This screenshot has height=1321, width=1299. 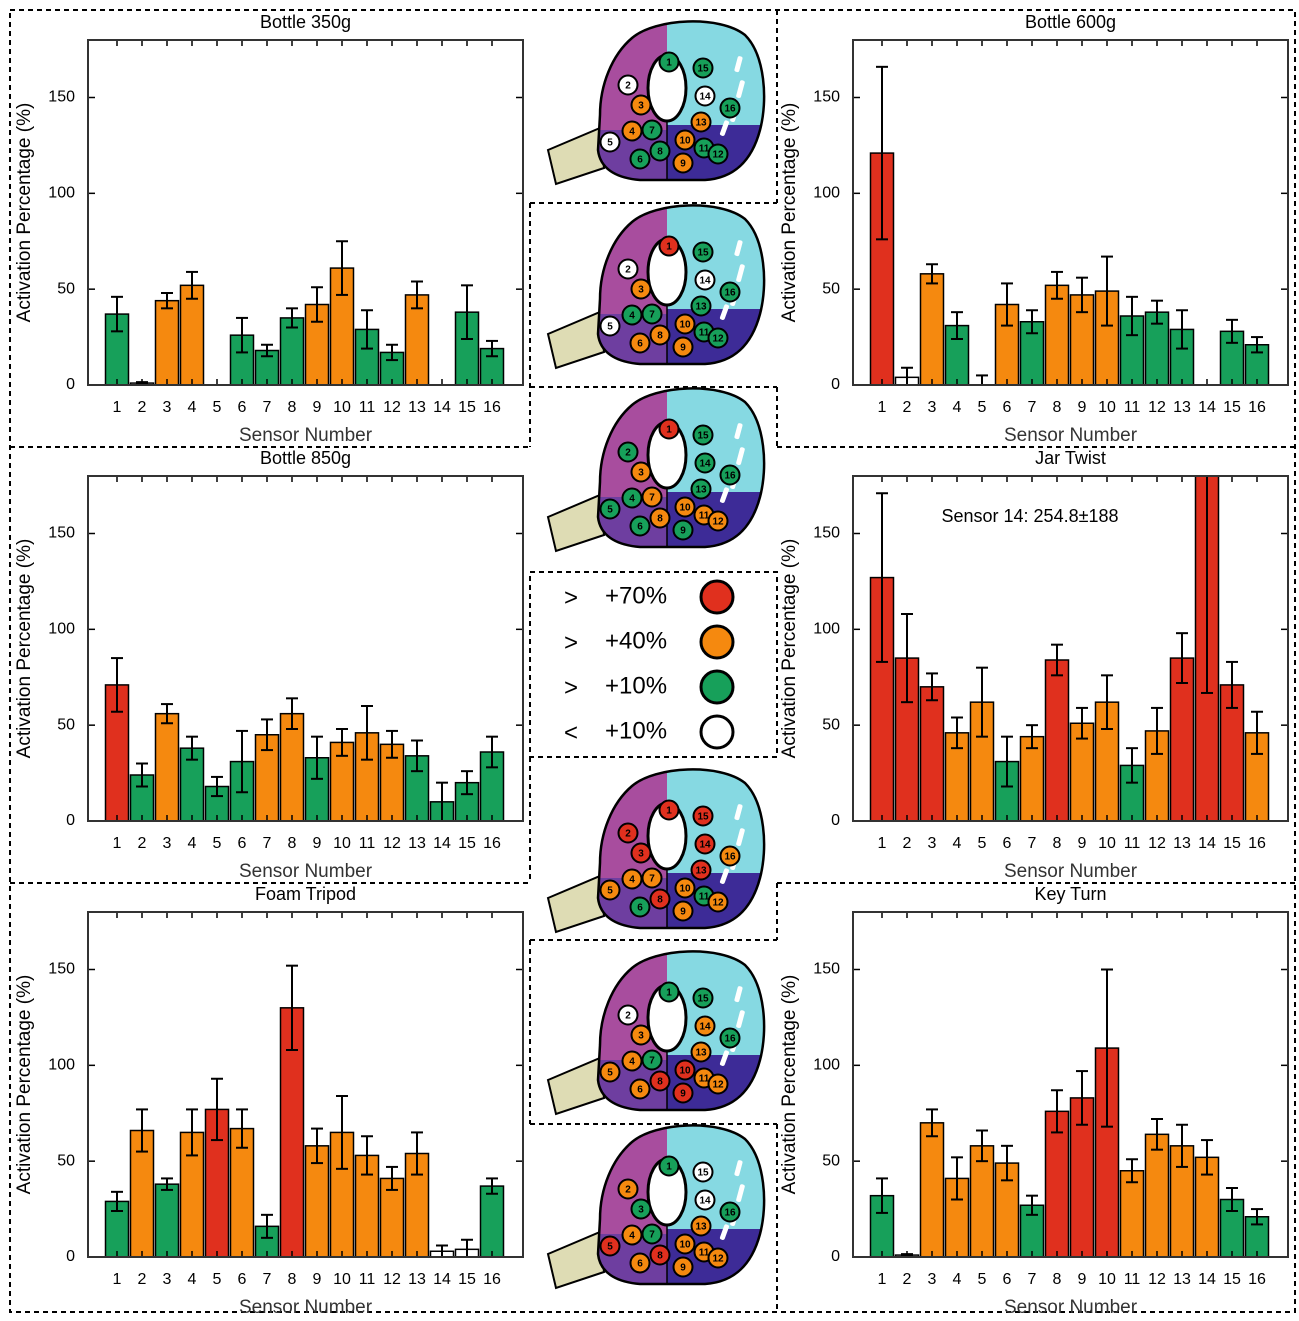 What do you see at coordinates (932, 843) in the screenshot?
I see `x-tick-label: 3` at bounding box center [932, 843].